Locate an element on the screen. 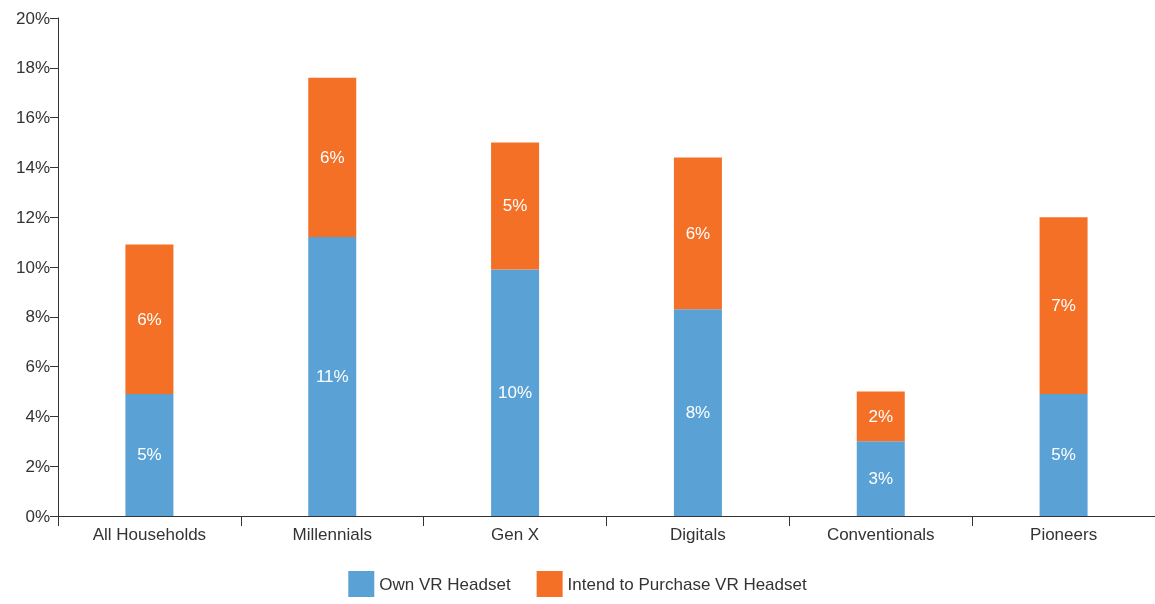 The height and width of the screenshot is (604, 1155). y-tick-label: 18% is located at coordinates (32, 68).